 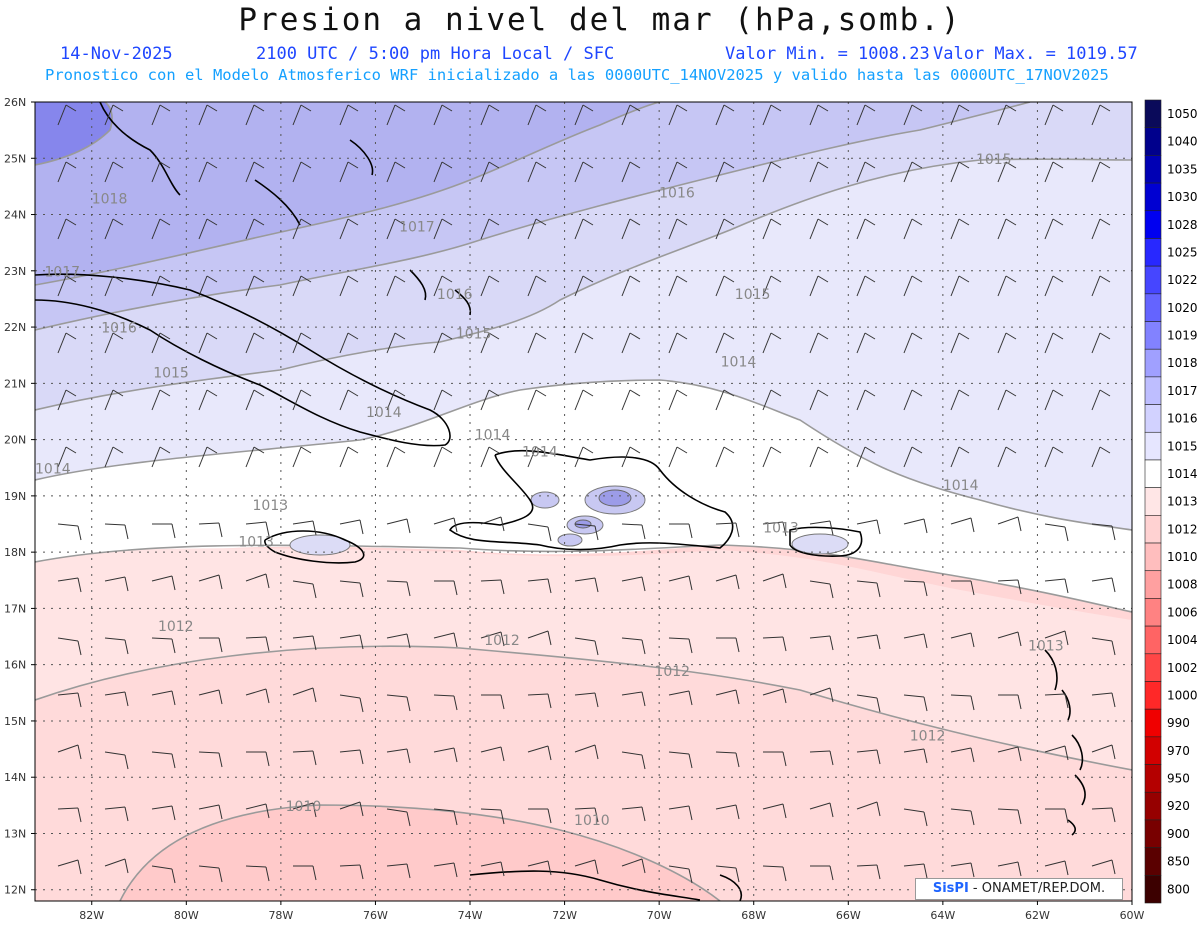 I want to click on colorbar-label: 1006, so click(x=1182, y=612).